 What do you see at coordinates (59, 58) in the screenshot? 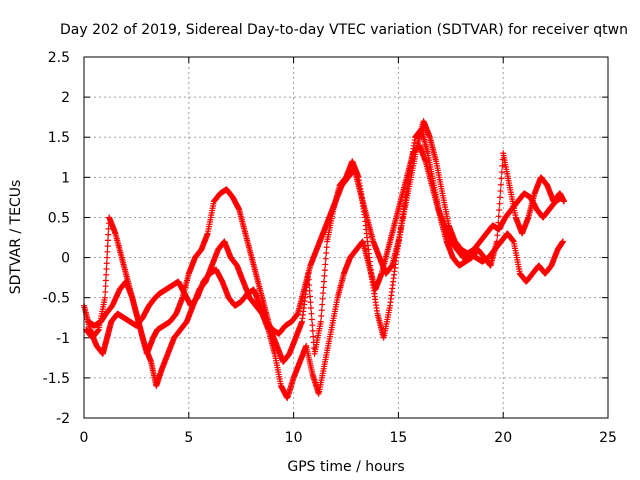
I see `y-tick-label: 2.5` at bounding box center [59, 58].